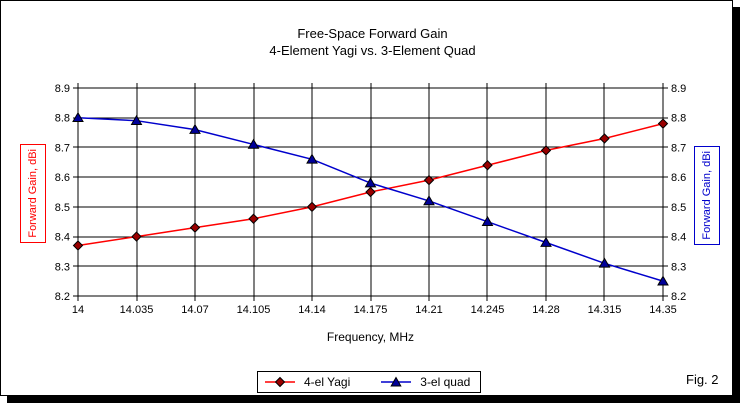 The width and height of the screenshot is (744, 407). Describe the element at coordinates (678, 238) in the screenshot. I see `y-tick-label-right: 8.4` at that location.